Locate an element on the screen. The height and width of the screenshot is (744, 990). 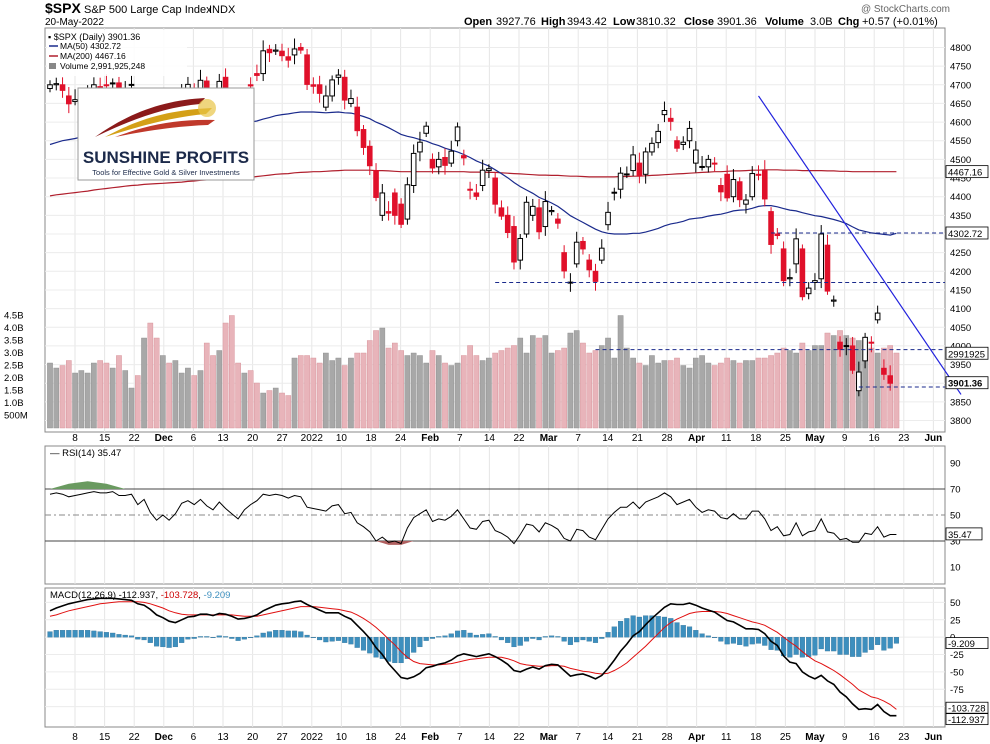
exchange-text: INDX is located at coordinates (222, 10).